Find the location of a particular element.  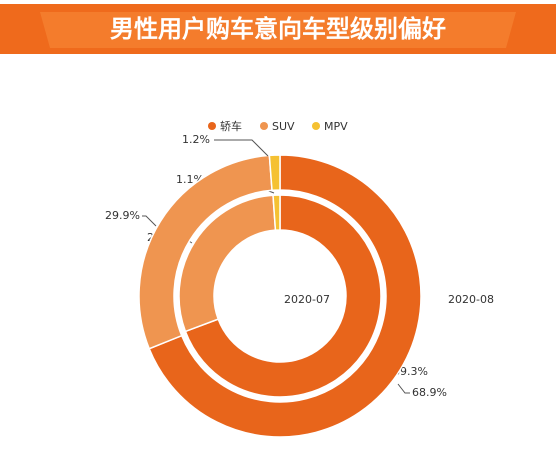

legend-label: SUV is located at coordinates (283, 126).